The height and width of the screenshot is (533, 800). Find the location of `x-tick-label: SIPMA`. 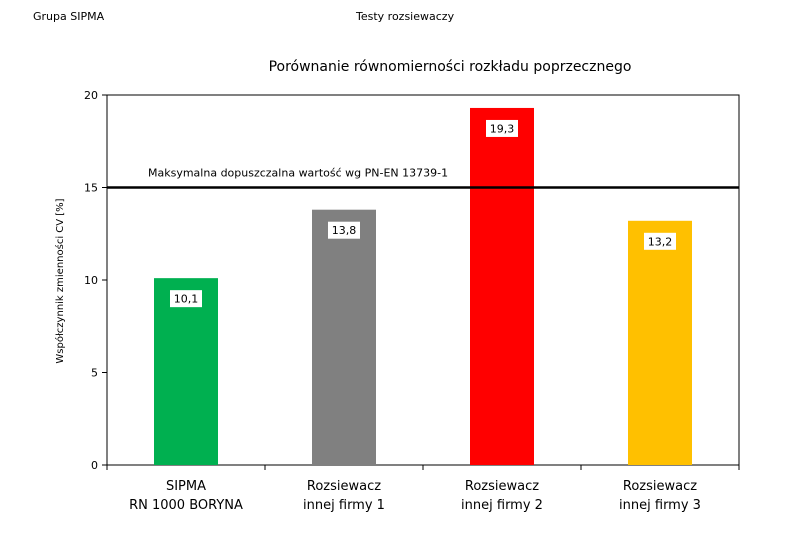

x-tick-label: SIPMA is located at coordinates (186, 486).